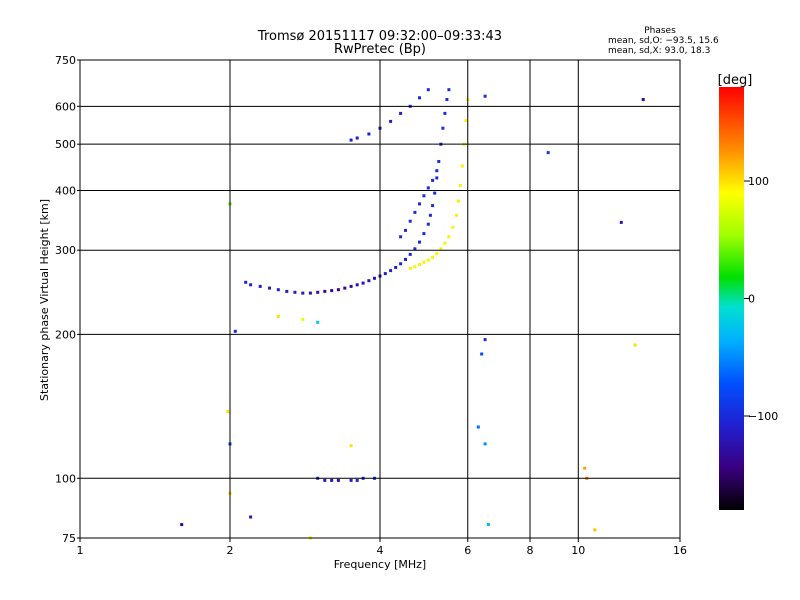  Describe the element at coordinates (65, 144) in the screenshot. I see `y-tick-label: 500` at that location.